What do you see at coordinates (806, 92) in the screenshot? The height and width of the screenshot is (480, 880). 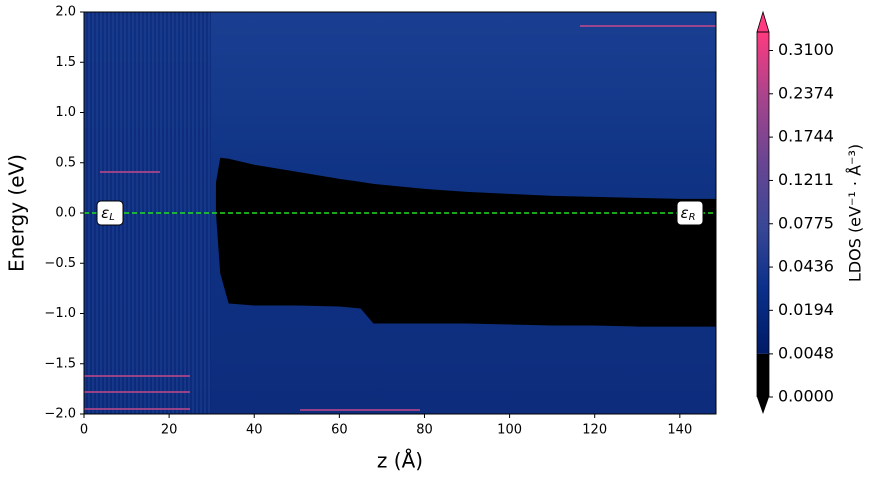 I see `colorbar-tick-label: 0.2374` at bounding box center [806, 92].